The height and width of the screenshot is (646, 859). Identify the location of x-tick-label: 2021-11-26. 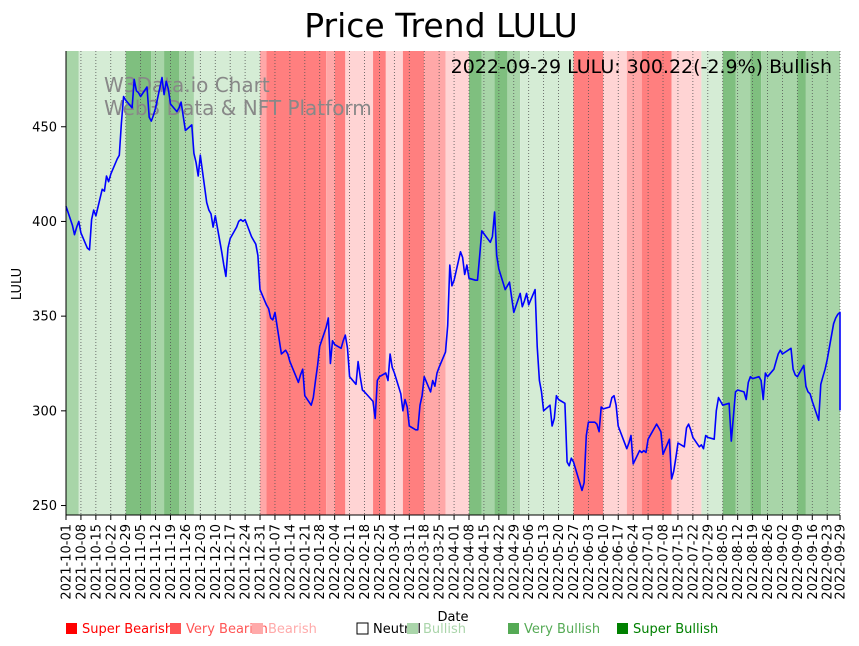
(186, 562).